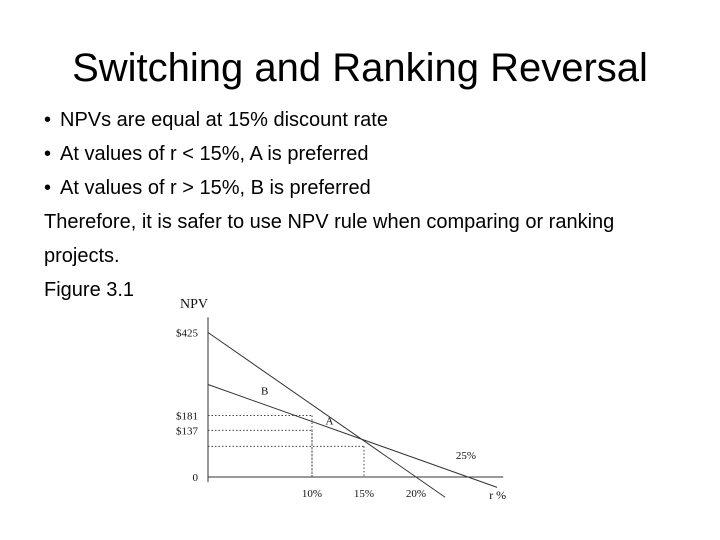 The width and height of the screenshot is (720, 540). I want to click on series-label-b: B, so click(264, 392).